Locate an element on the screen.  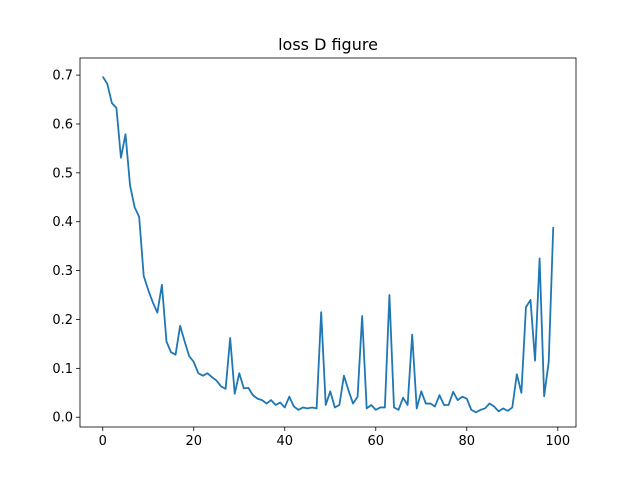
x-tick-label: 60 is located at coordinates (376, 441).